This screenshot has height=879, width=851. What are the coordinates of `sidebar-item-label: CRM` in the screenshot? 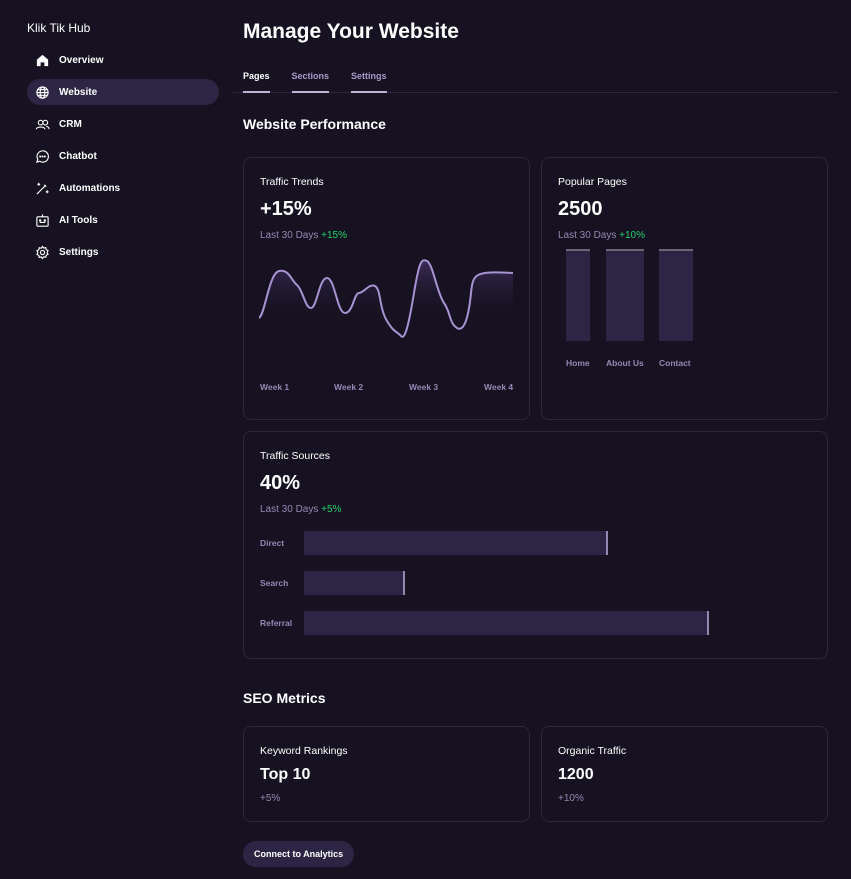 It's located at (70, 124).